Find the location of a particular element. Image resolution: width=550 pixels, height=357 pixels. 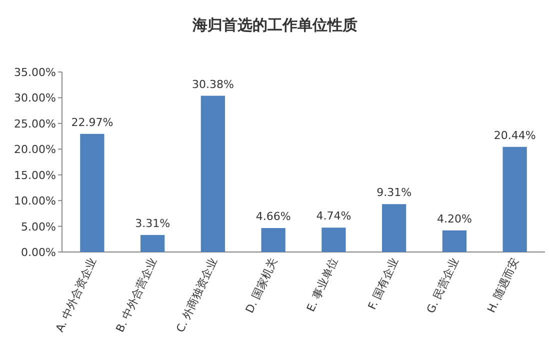

chart-title: 海归首选的工作单位性质 is located at coordinates (275, 25).